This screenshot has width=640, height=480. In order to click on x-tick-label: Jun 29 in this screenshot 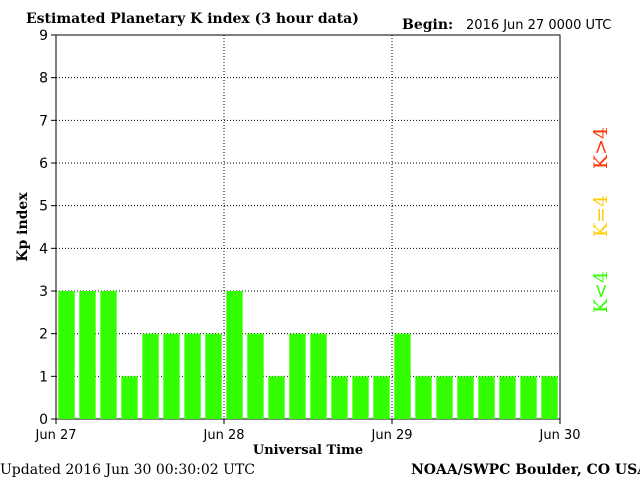, I will do `click(392, 435)`.